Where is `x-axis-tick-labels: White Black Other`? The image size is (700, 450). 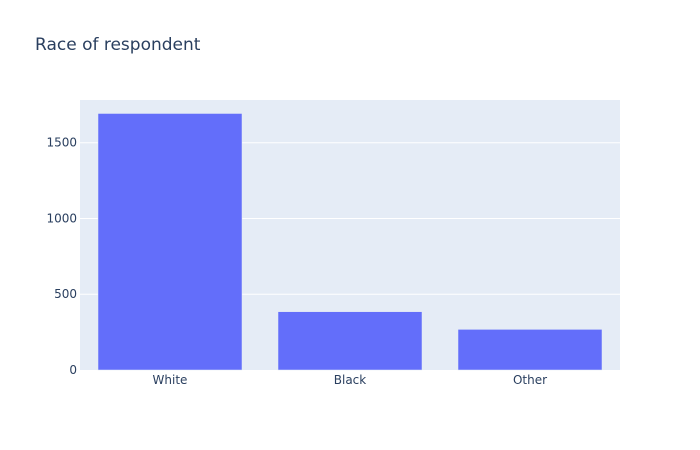
x-axis-tick-labels: White Black Other is located at coordinates (350, 380).